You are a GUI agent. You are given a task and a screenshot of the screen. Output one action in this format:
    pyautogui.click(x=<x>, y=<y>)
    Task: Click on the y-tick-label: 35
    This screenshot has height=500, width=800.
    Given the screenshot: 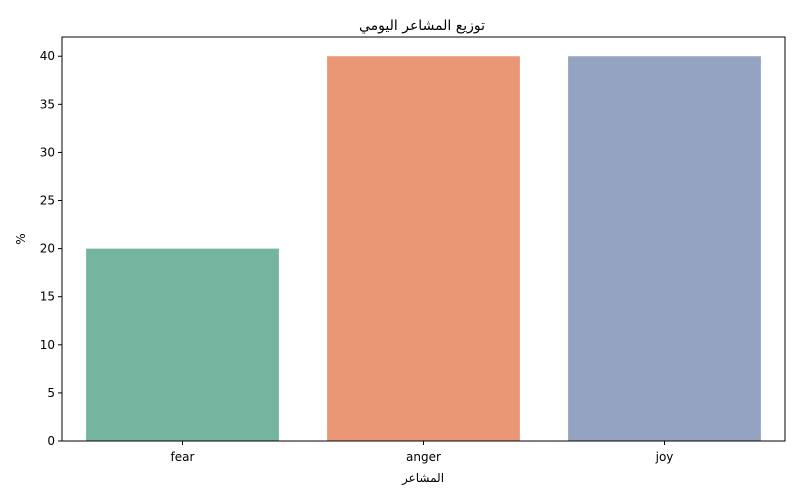 What is the action you would take?
    pyautogui.click(x=47, y=104)
    